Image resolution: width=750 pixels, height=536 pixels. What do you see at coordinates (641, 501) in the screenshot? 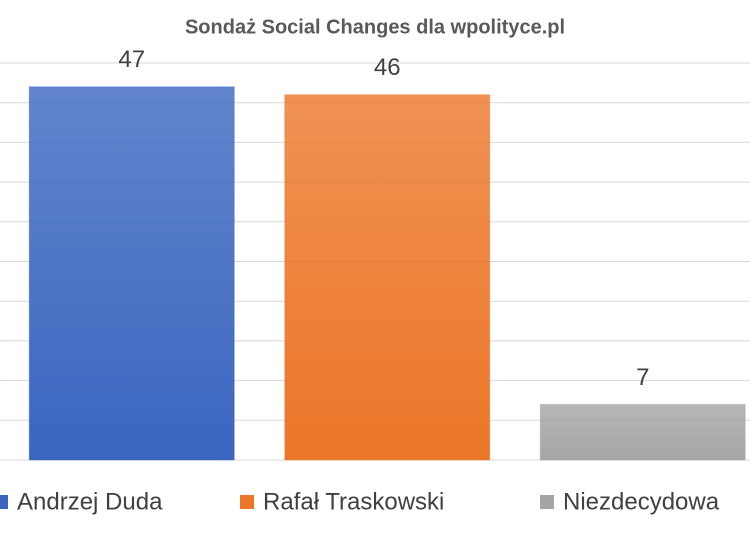
I see `legend-label: Niezdecydowa` at bounding box center [641, 501].